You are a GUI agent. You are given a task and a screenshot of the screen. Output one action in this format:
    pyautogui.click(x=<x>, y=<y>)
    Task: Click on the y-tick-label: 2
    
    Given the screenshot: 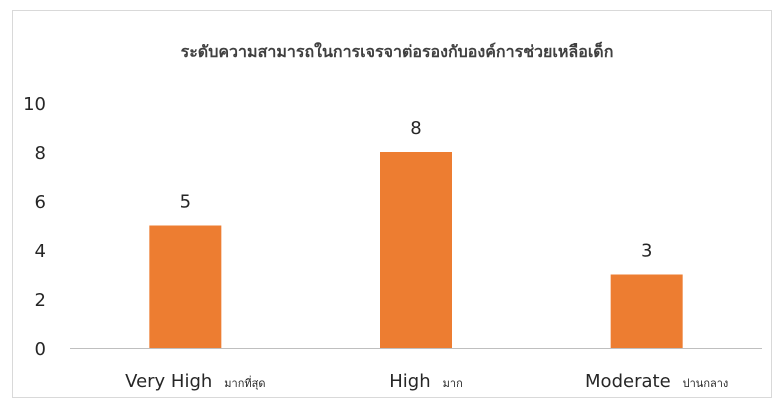 What is the action you would take?
    pyautogui.click(x=40, y=300)
    